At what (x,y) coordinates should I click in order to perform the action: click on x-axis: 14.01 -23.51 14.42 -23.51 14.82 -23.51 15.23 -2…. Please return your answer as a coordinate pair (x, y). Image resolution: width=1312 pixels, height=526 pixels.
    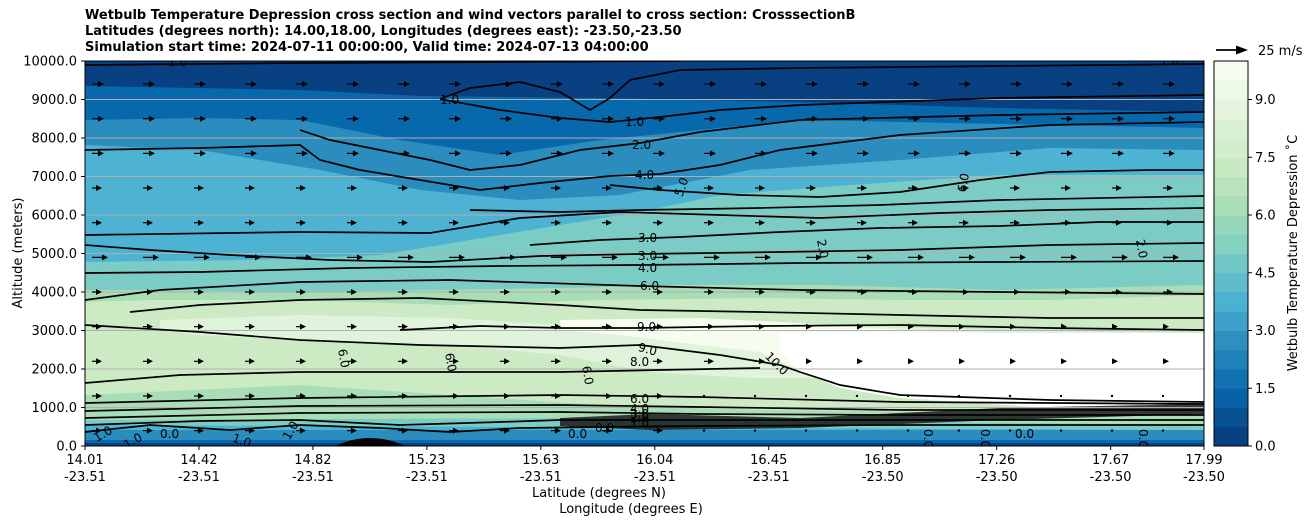
    Looking at the image, I should click on (644, 465).